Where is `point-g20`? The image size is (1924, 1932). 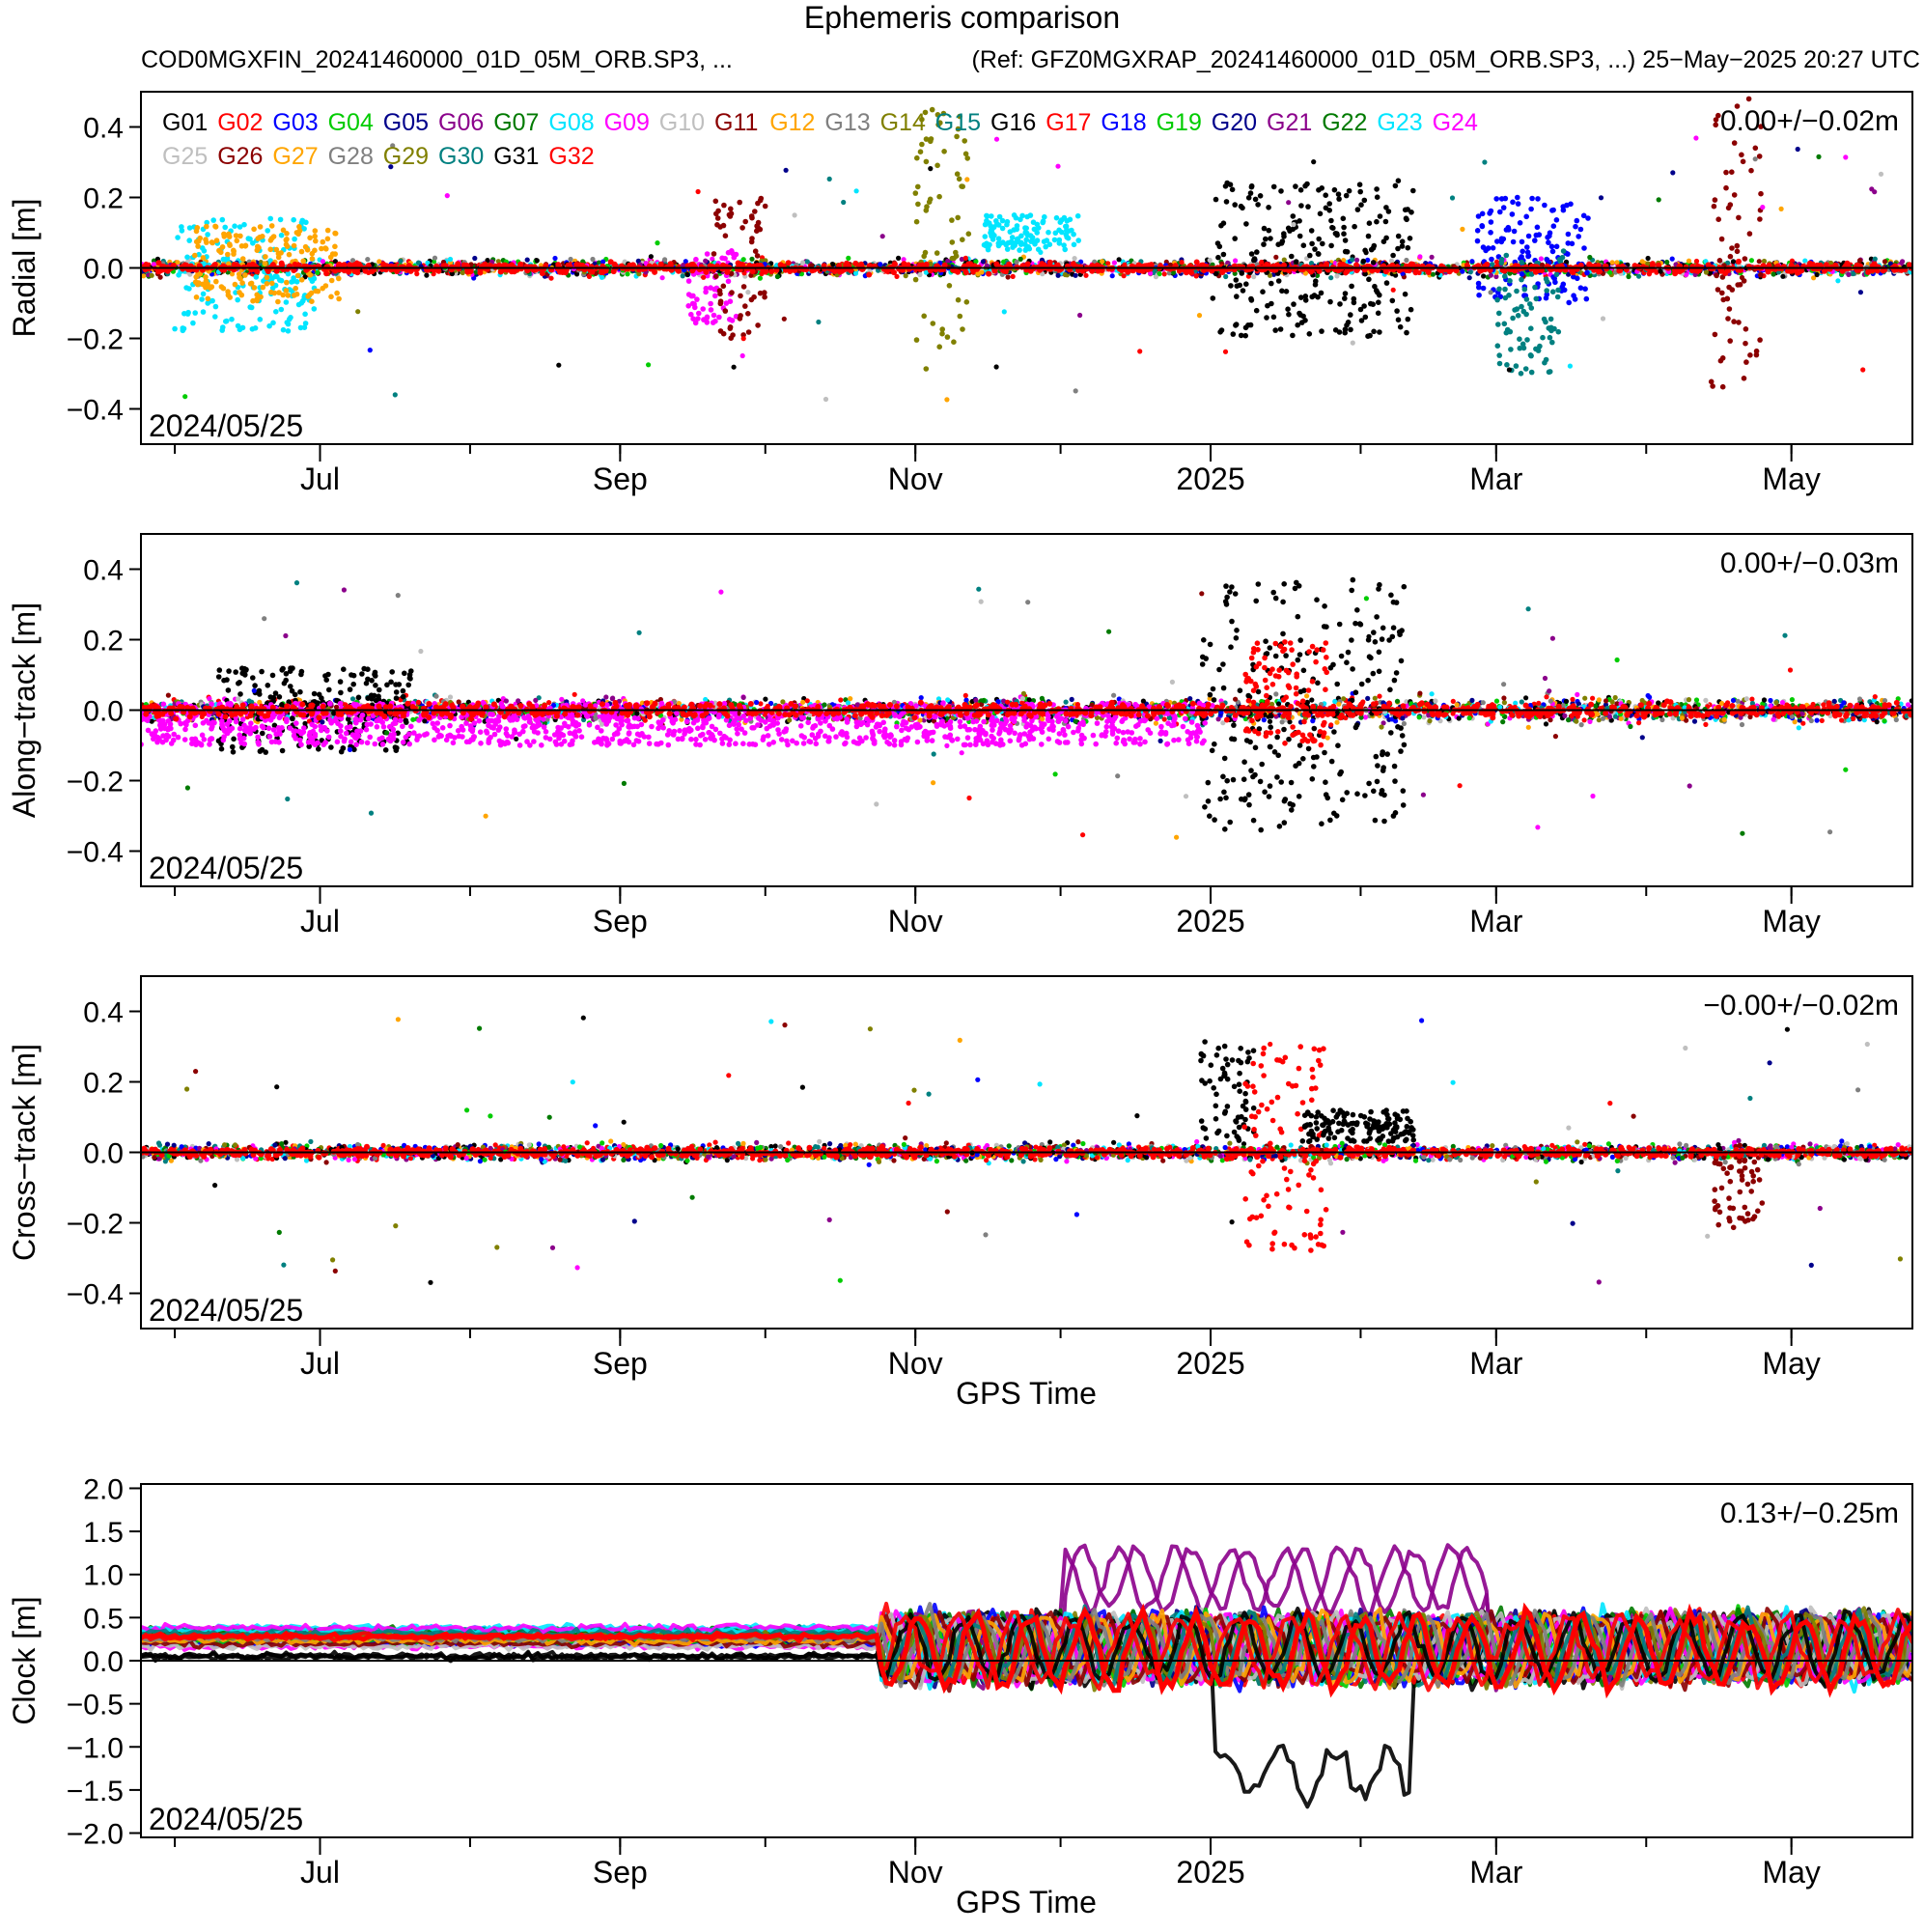
point-g20 is located at coordinates (983, 262).